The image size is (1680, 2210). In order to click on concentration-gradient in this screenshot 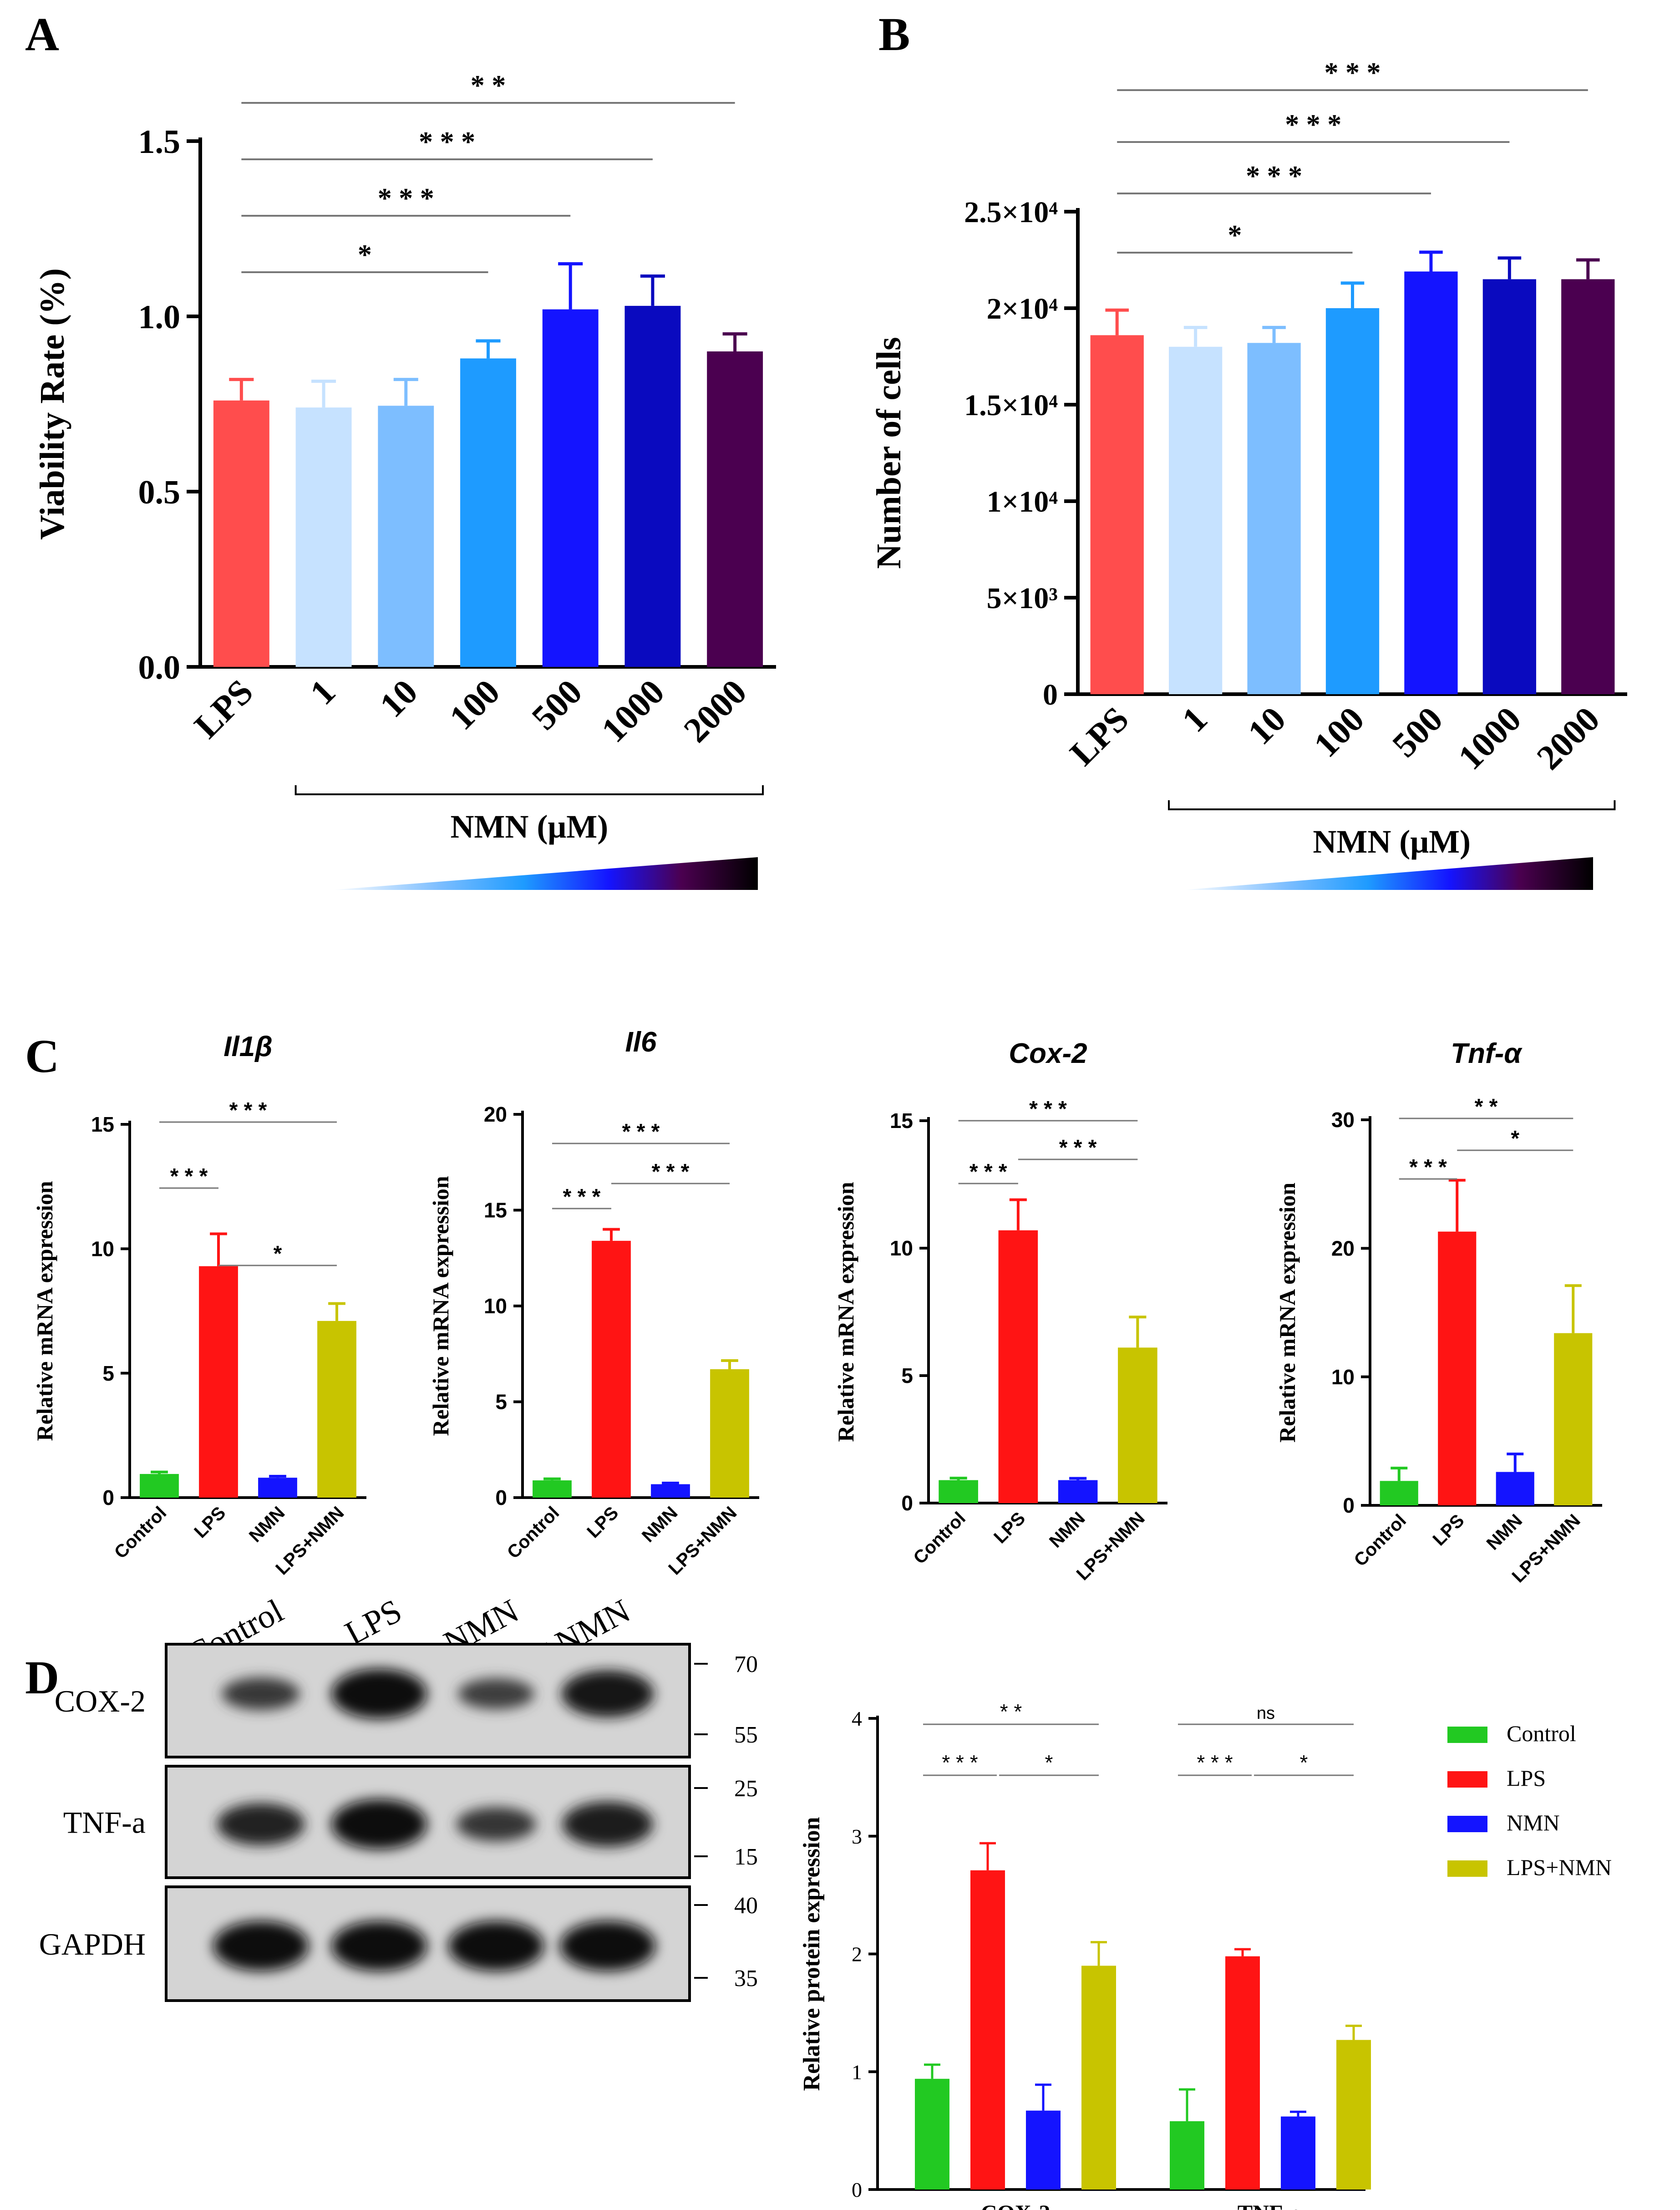, I will do `click(1388, 874)`.